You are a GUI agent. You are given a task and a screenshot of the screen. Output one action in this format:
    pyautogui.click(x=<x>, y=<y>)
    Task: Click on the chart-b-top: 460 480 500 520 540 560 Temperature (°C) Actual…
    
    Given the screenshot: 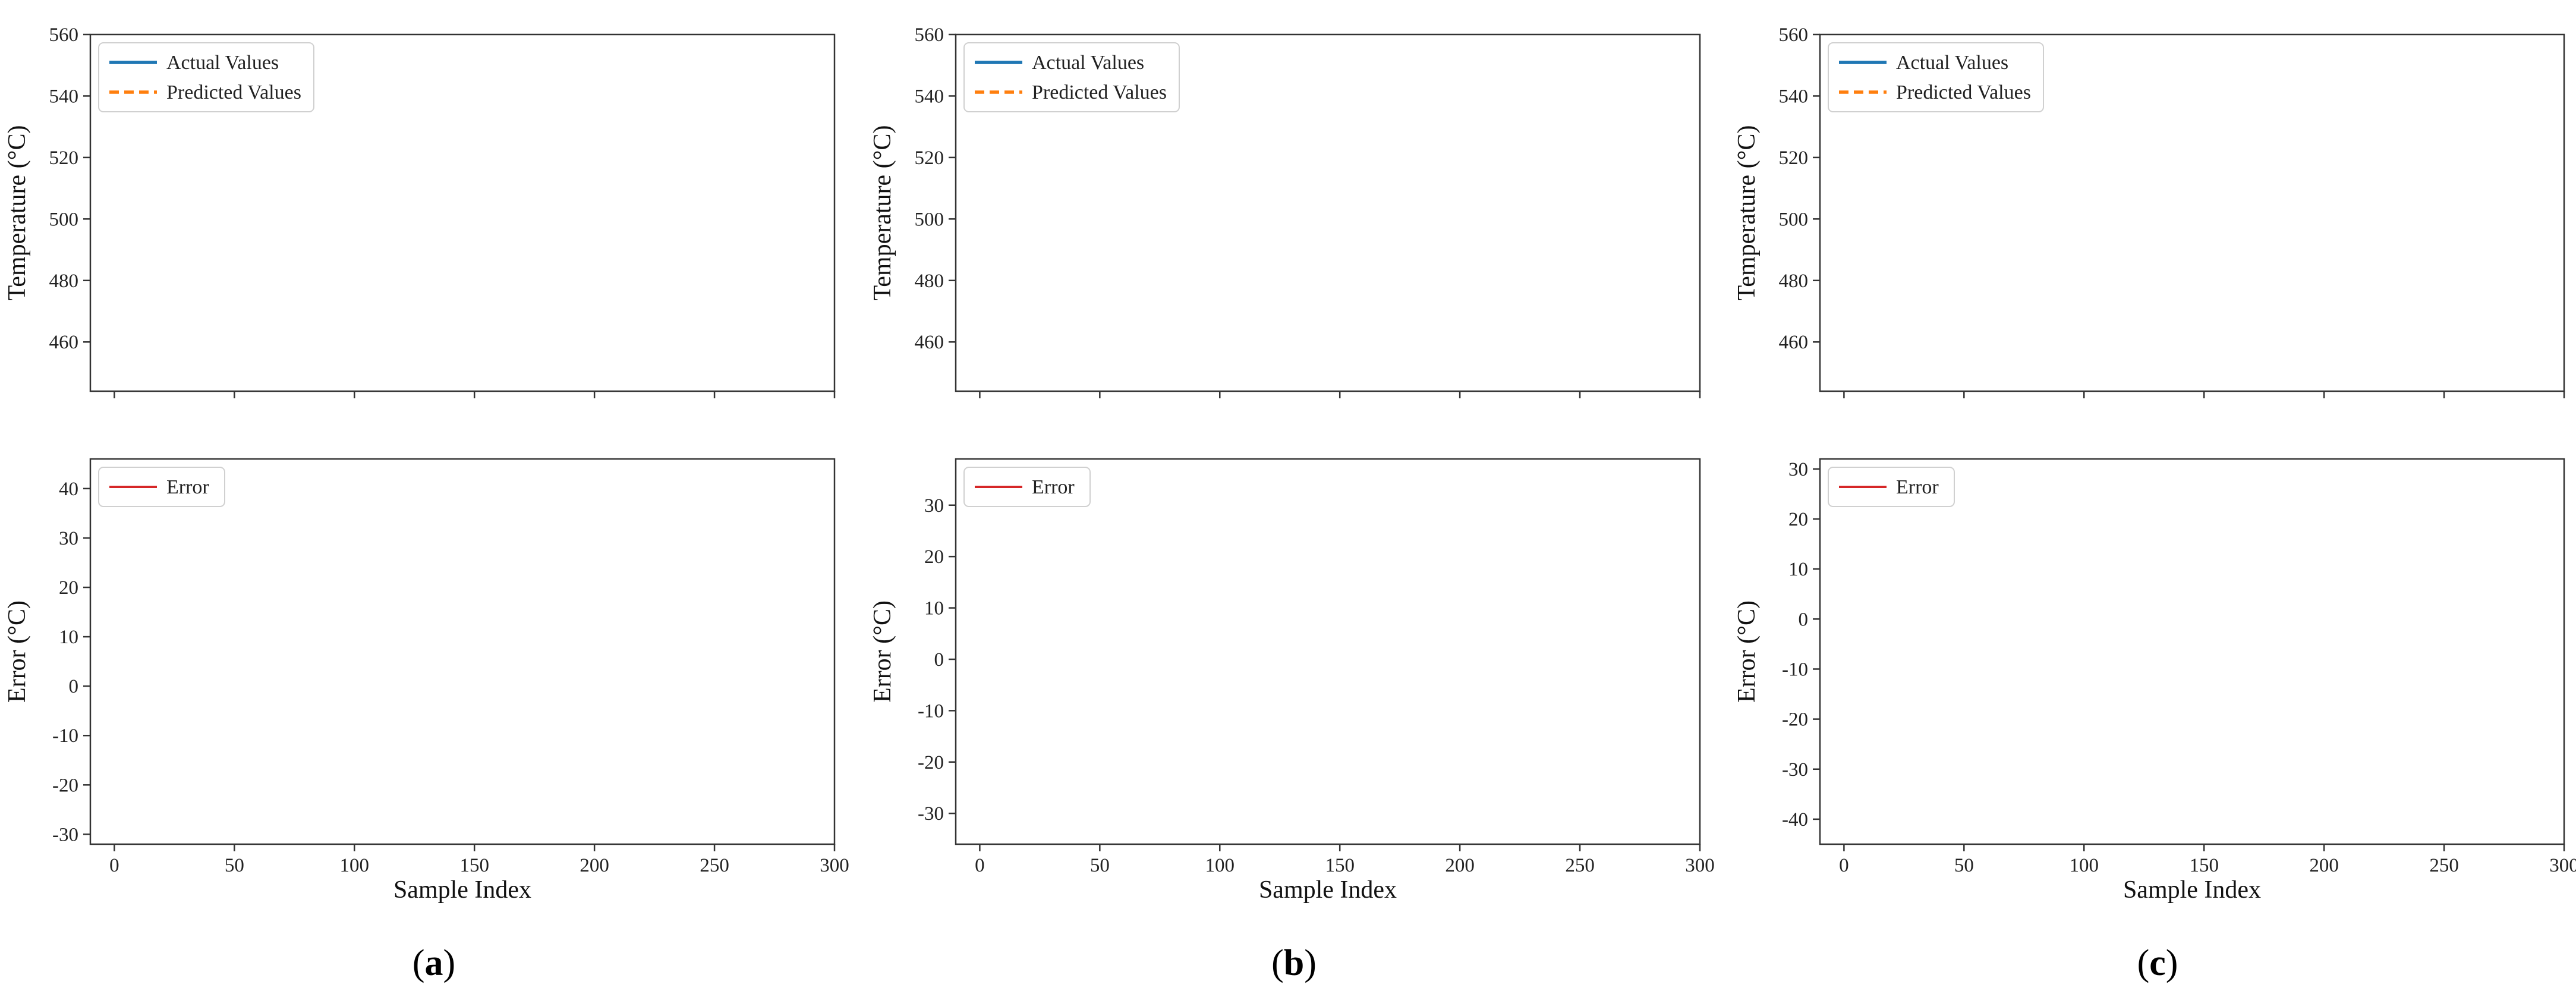 What is the action you would take?
    pyautogui.click(x=1285, y=211)
    